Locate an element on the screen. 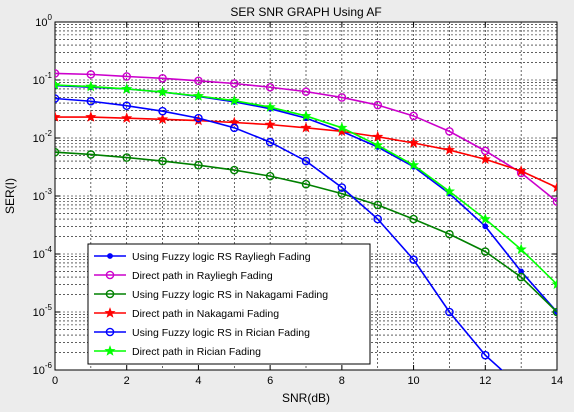 This screenshot has width=574, height=412. x-tick-label: 0 is located at coordinates (55, 381).